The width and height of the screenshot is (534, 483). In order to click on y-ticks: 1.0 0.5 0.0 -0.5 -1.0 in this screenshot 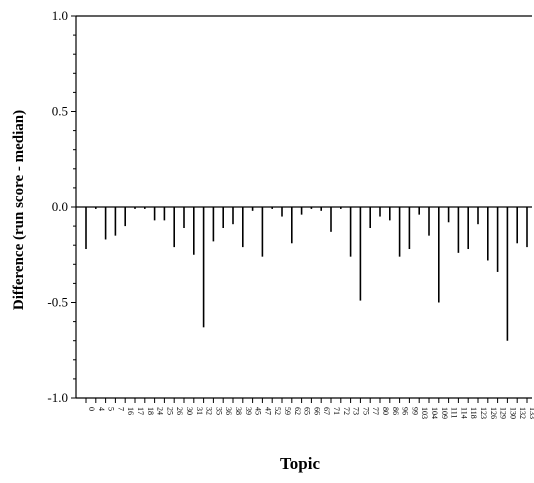, I will do `click(61, 206)`.